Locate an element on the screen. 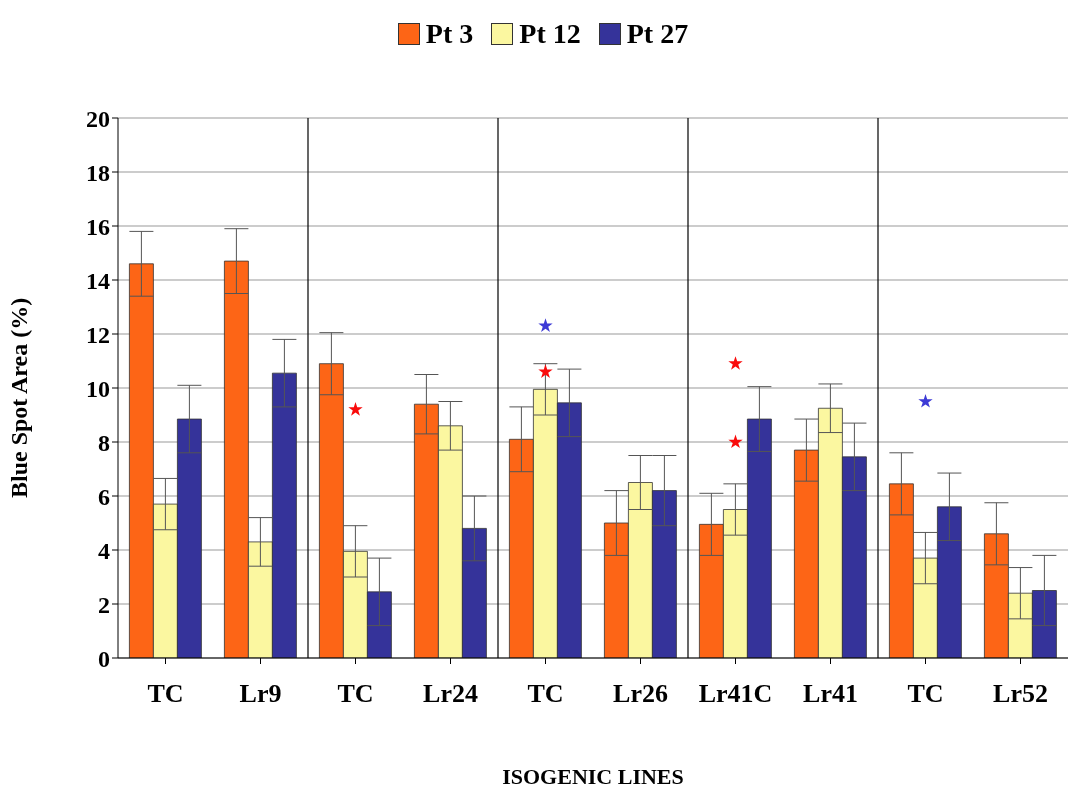 This screenshot has width=1086, height=795. legend-label: Pt 12 is located at coordinates (550, 34).